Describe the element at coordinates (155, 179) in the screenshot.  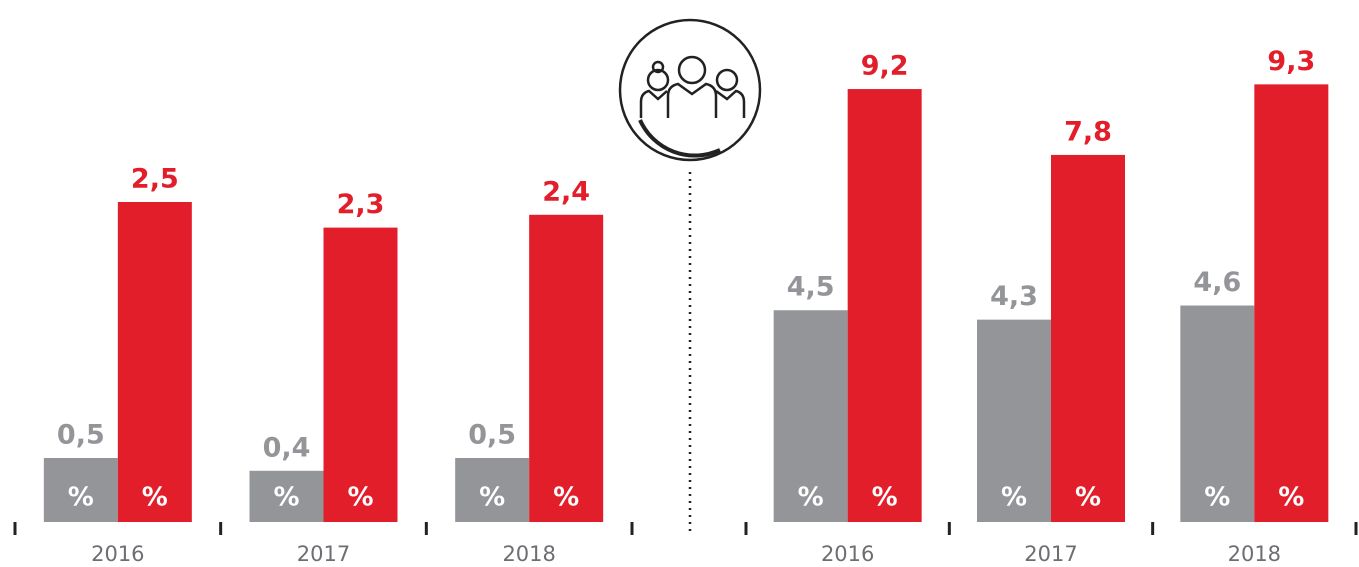
I see `value-label: 2,5` at that location.